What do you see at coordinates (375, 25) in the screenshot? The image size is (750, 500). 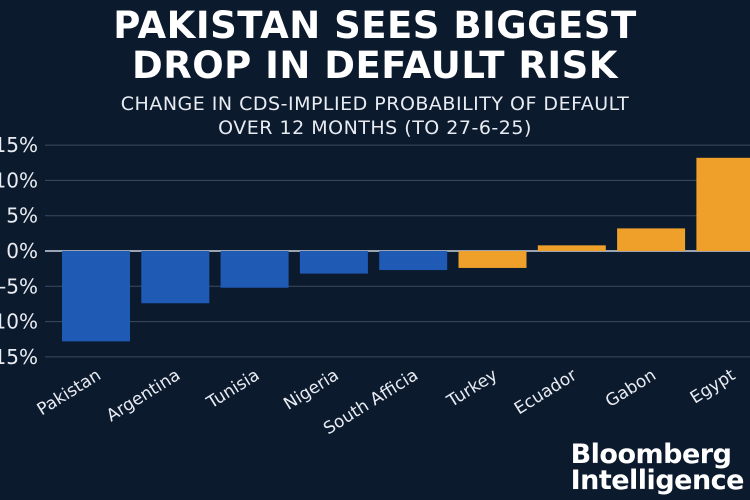 I see `title-line-1: PAKISTAN SEES BIGGEST` at bounding box center [375, 25].